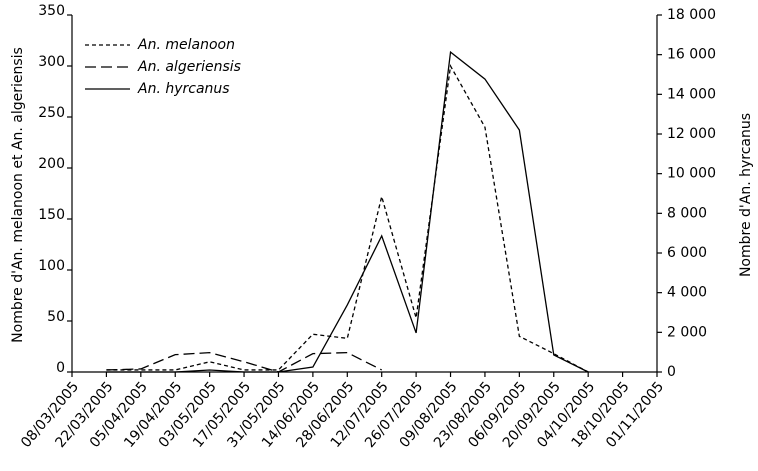 The image size is (758, 471). I want to click on y2-tick-label: 8 000, so click(687, 213).